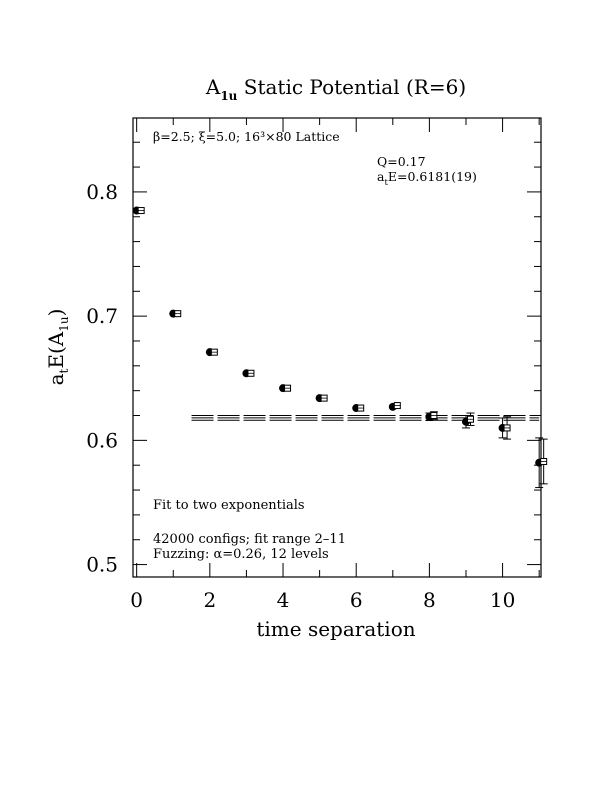 The height and width of the screenshot is (792, 612). What do you see at coordinates (283, 600) in the screenshot?
I see `x-tick-label: 4` at bounding box center [283, 600].